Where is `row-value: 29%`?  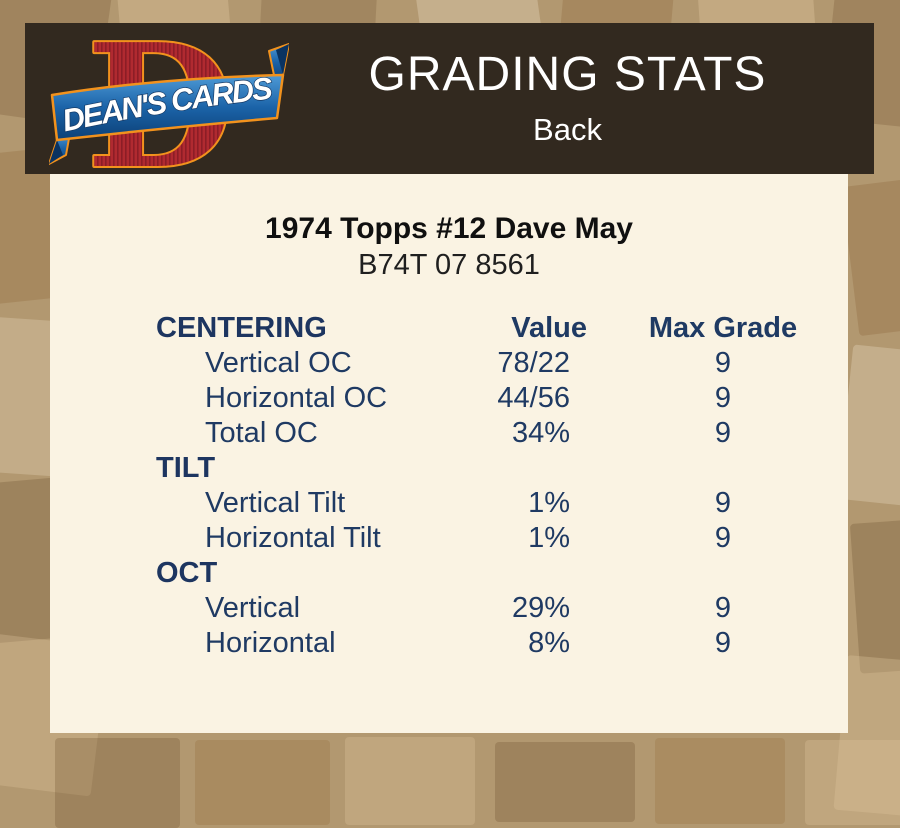 row-value: 29% is located at coordinates (540, 608).